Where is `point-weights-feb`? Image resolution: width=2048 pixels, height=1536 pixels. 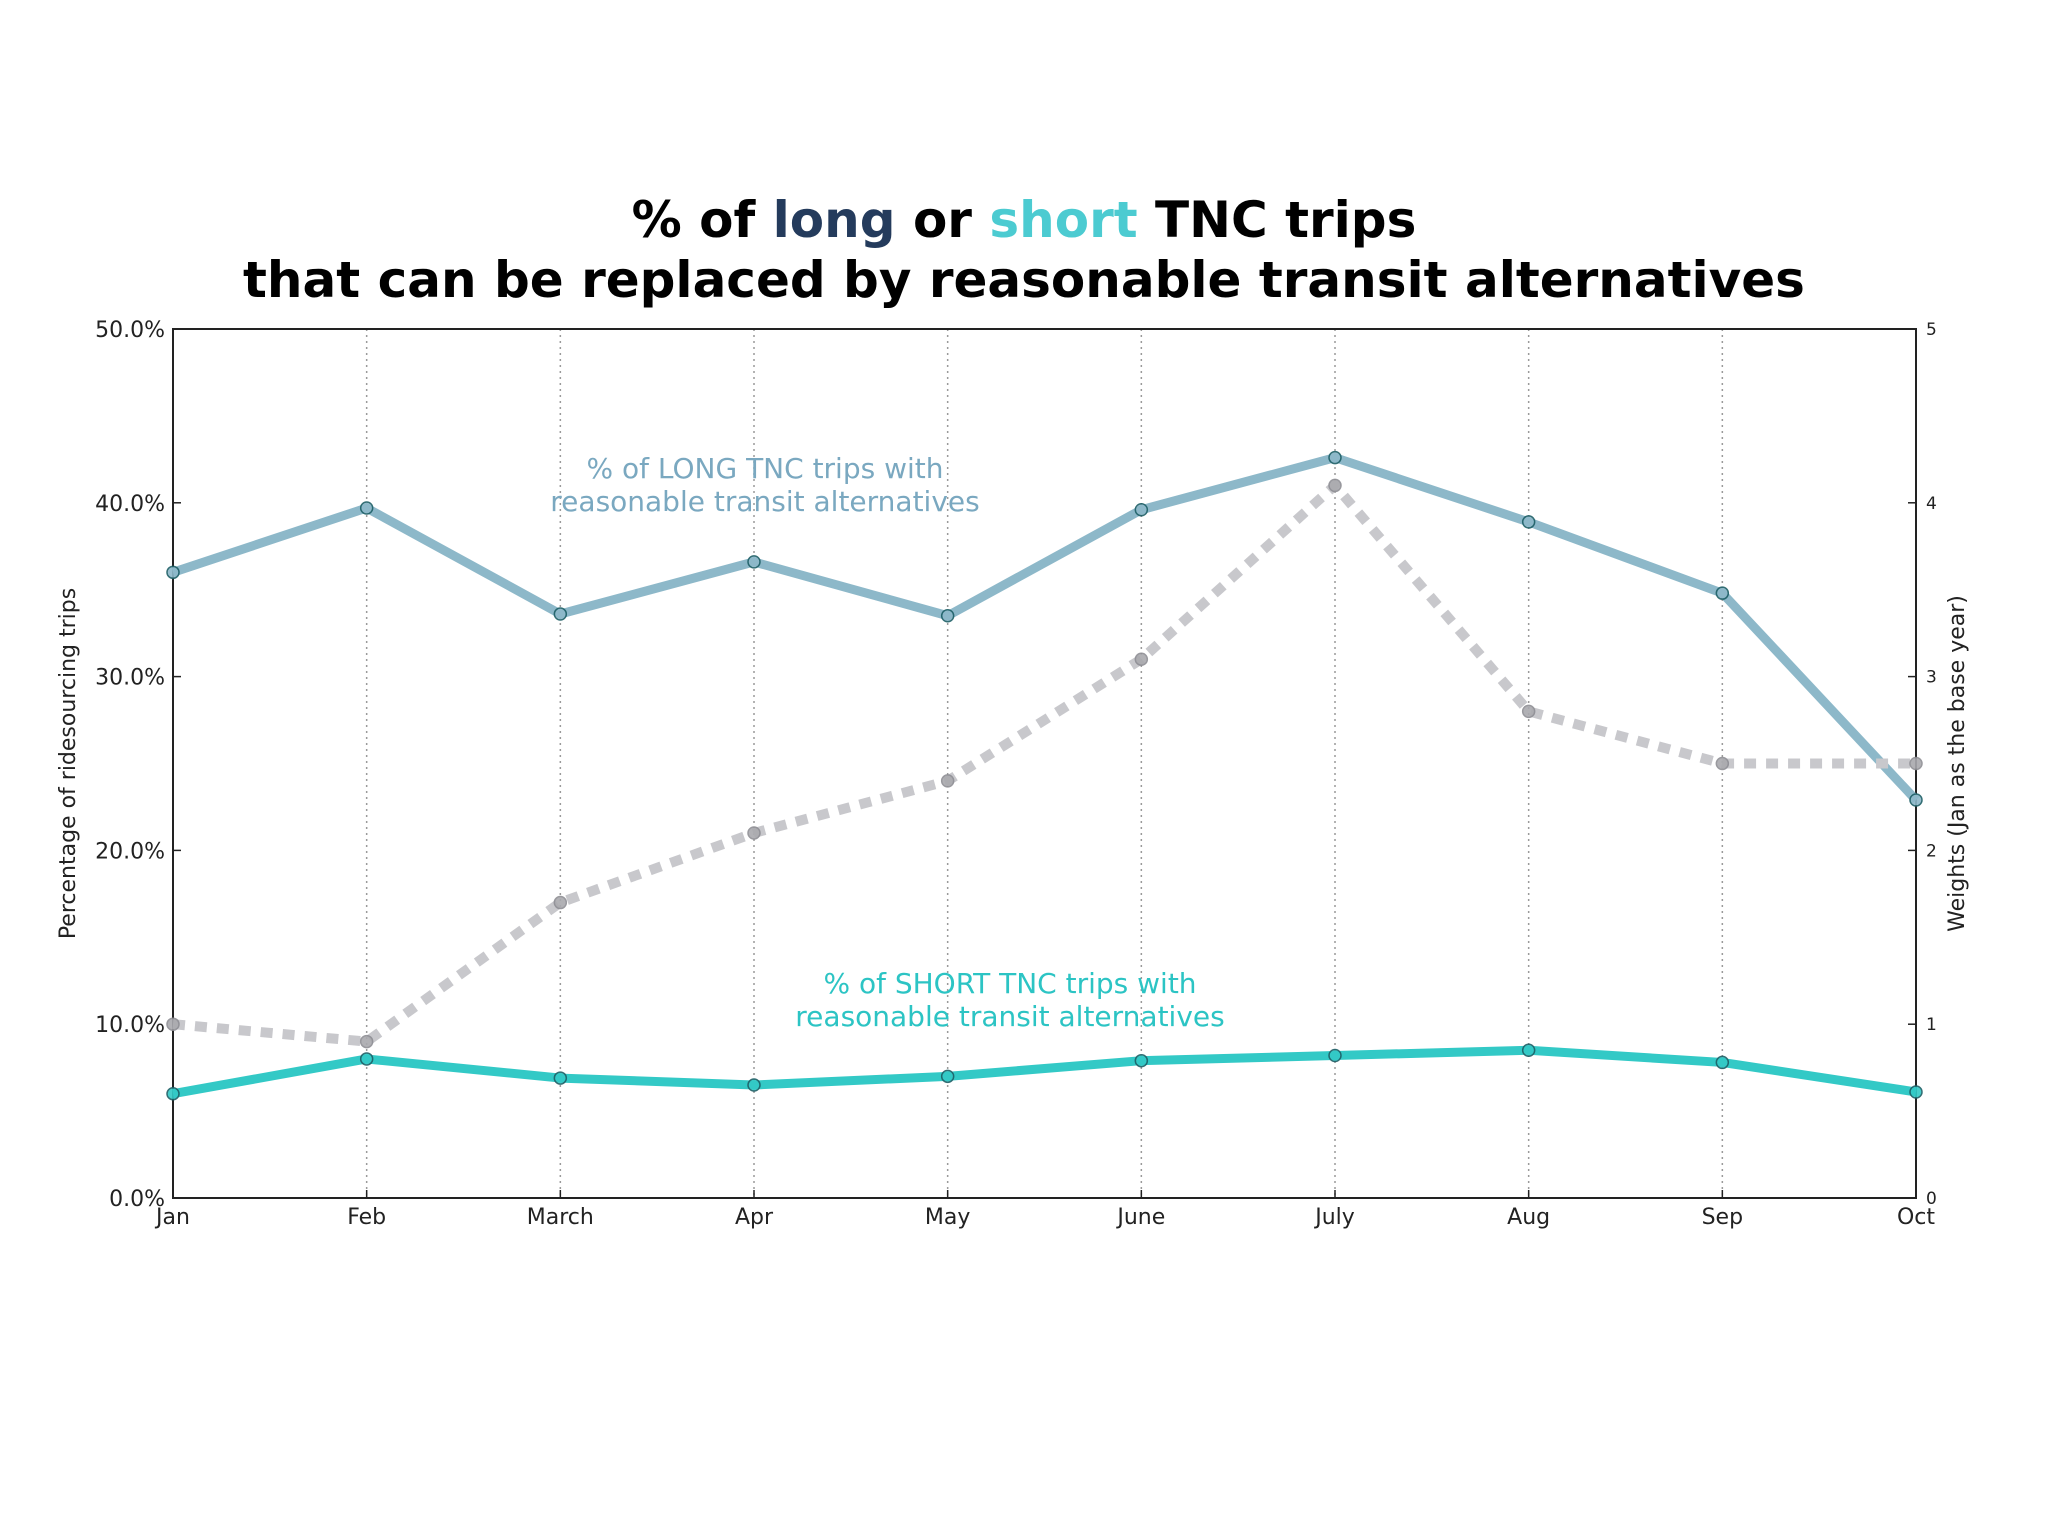 point-weights-feb is located at coordinates (366, 1041).